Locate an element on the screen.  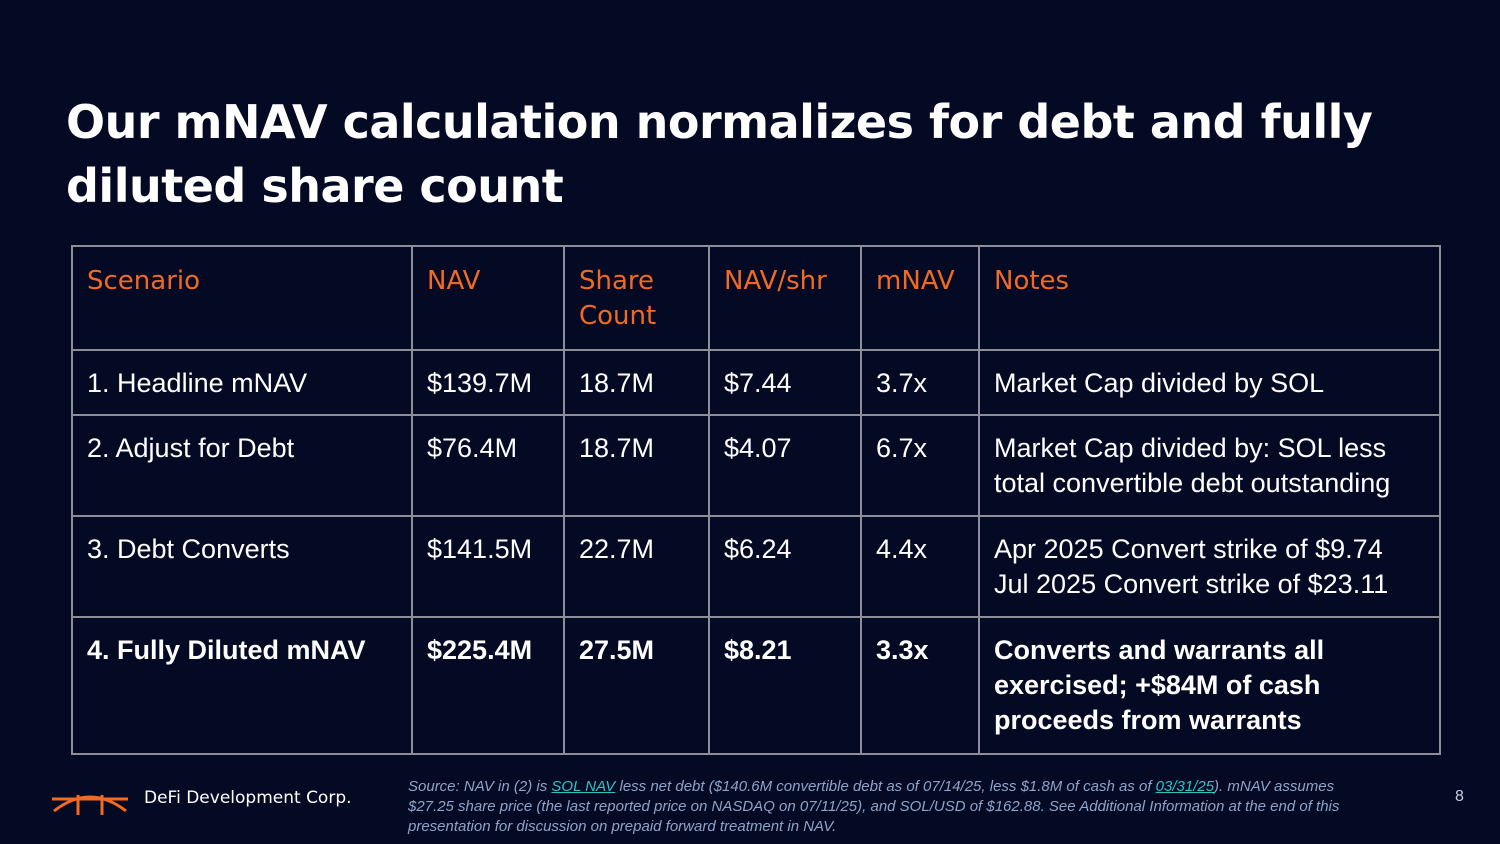
company-logo: DeFi Development Corp. is located at coordinates (217, 800).